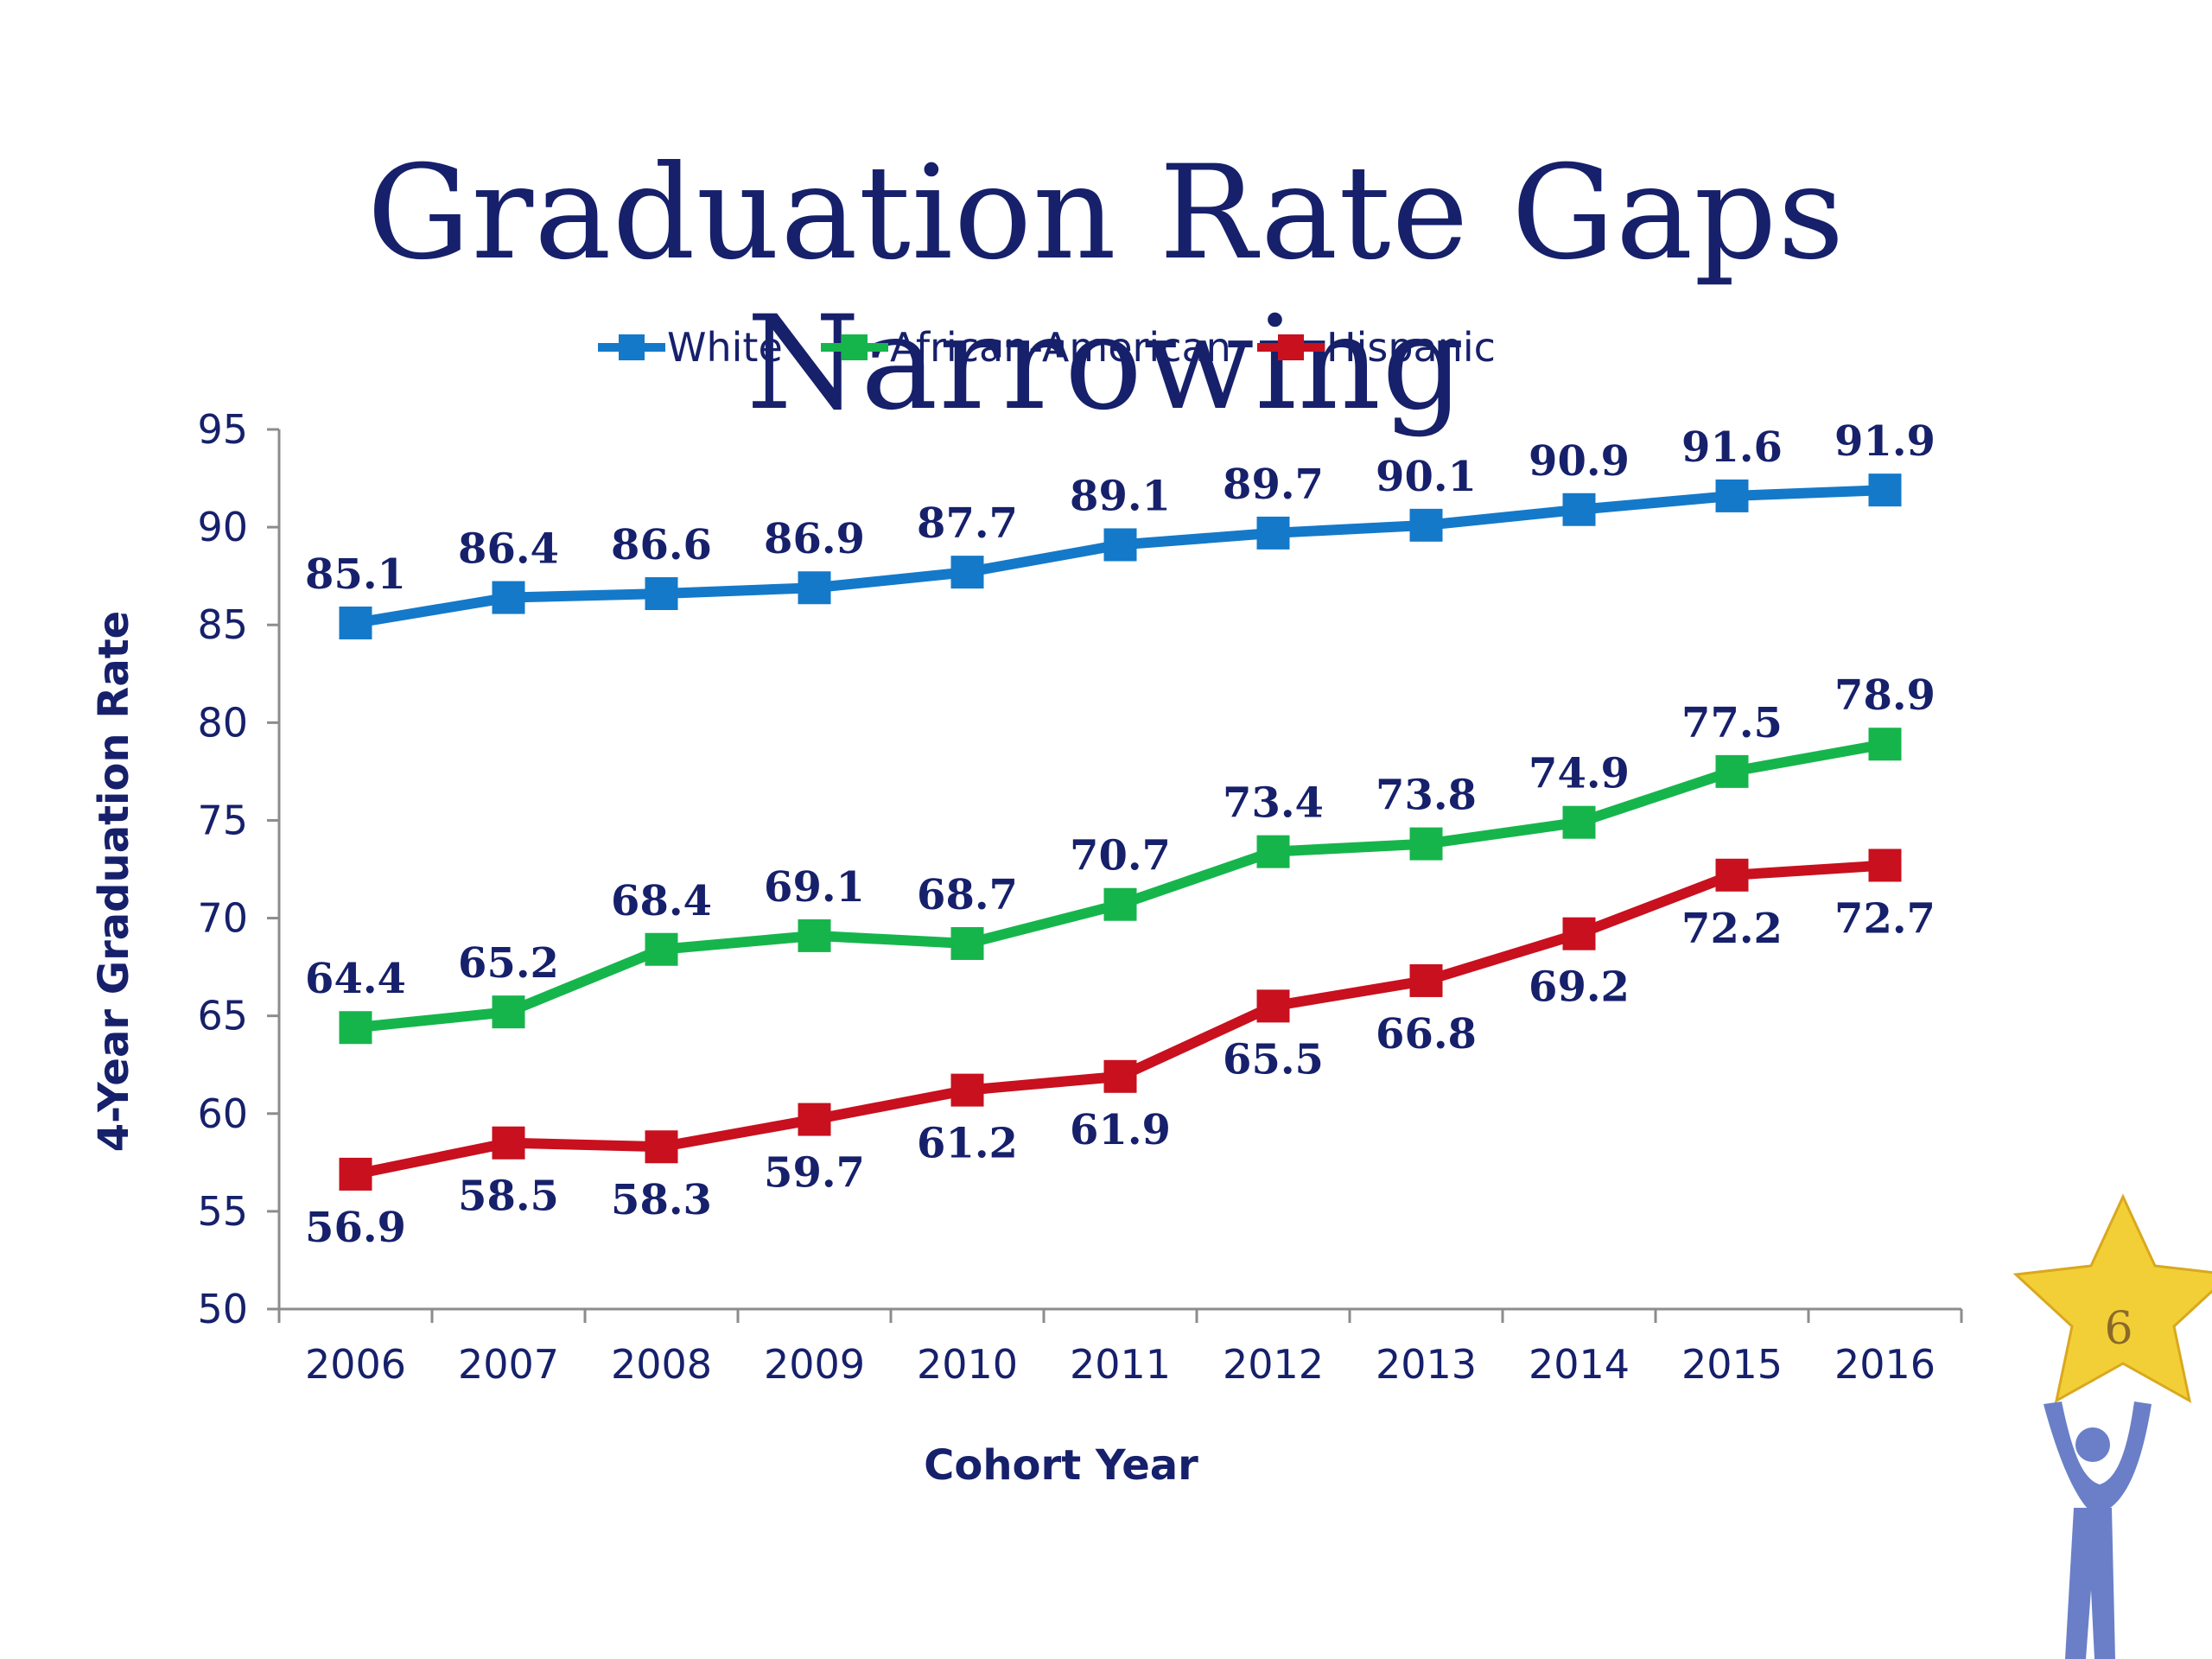  Describe the element at coordinates (508, 1364) in the screenshot. I see `x-tick-label: 2007` at that location.